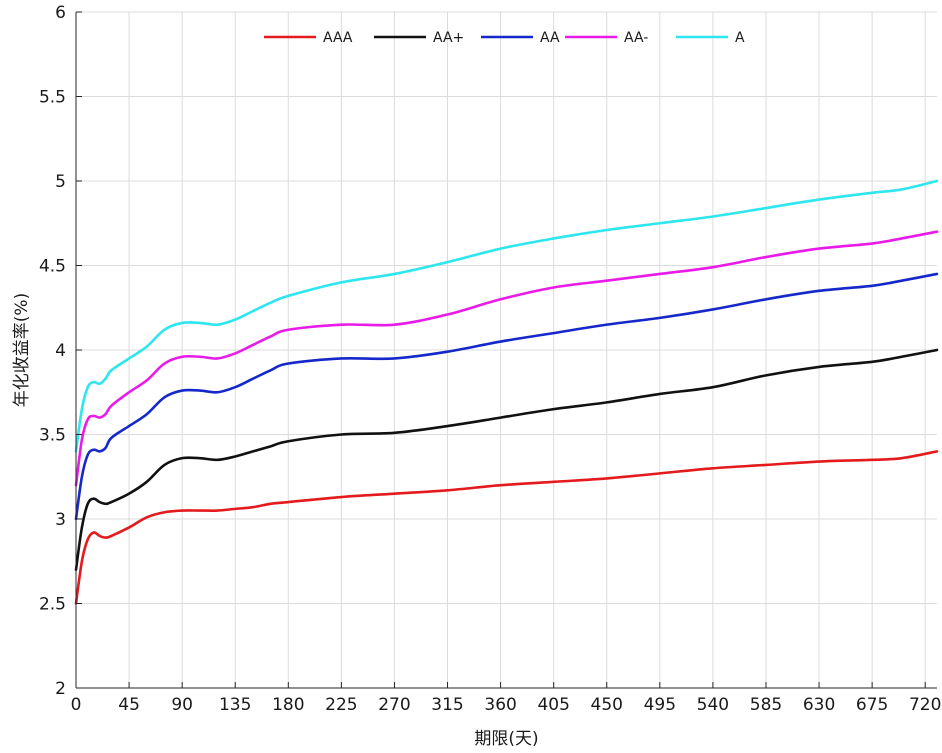 The width and height of the screenshot is (942, 753). I want to click on legend-label: A, so click(740, 38).